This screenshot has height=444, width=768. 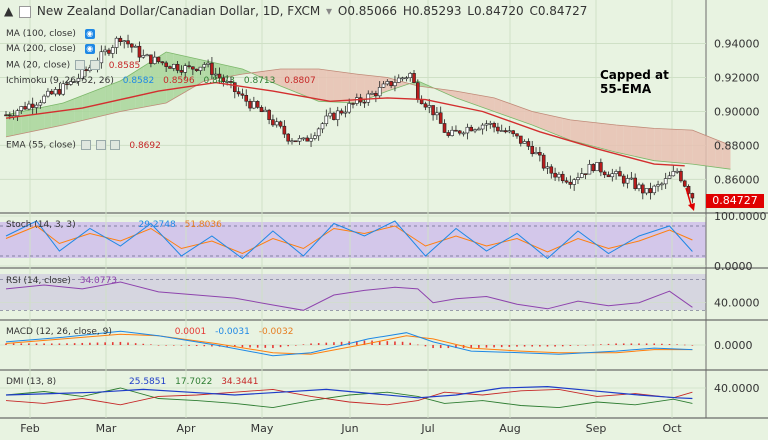 What do you see at coordinates (634, 75) in the screenshot?
I see `annotation-line: Capped at` at bounding box center [634, 75].